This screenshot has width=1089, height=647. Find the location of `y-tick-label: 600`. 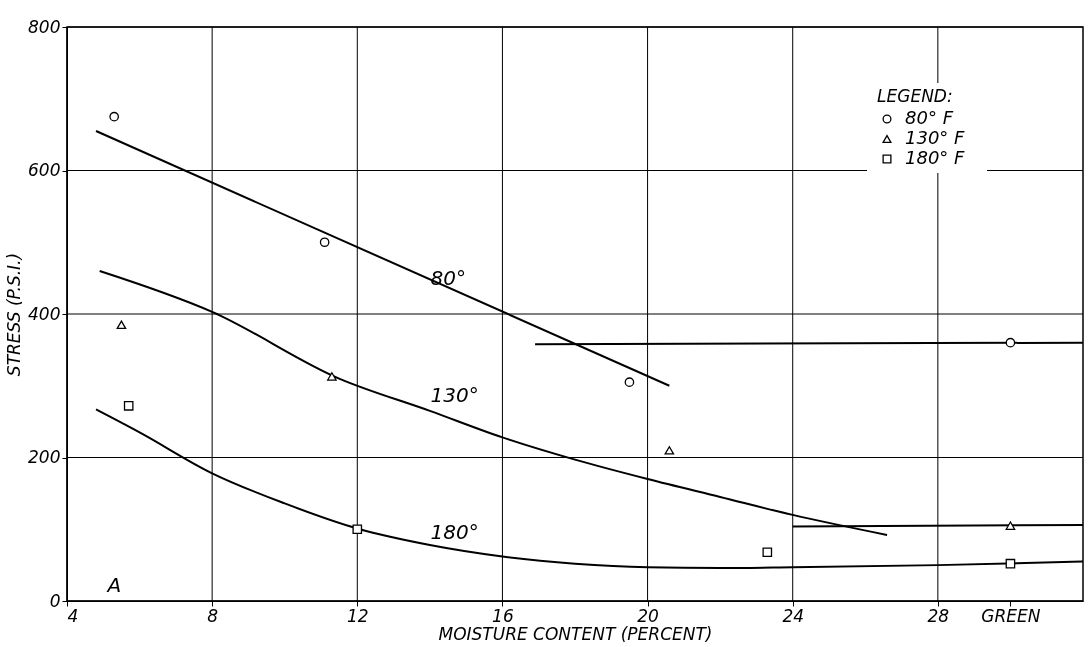

y-tick-label: 600 is located at coordinates (44, 170).